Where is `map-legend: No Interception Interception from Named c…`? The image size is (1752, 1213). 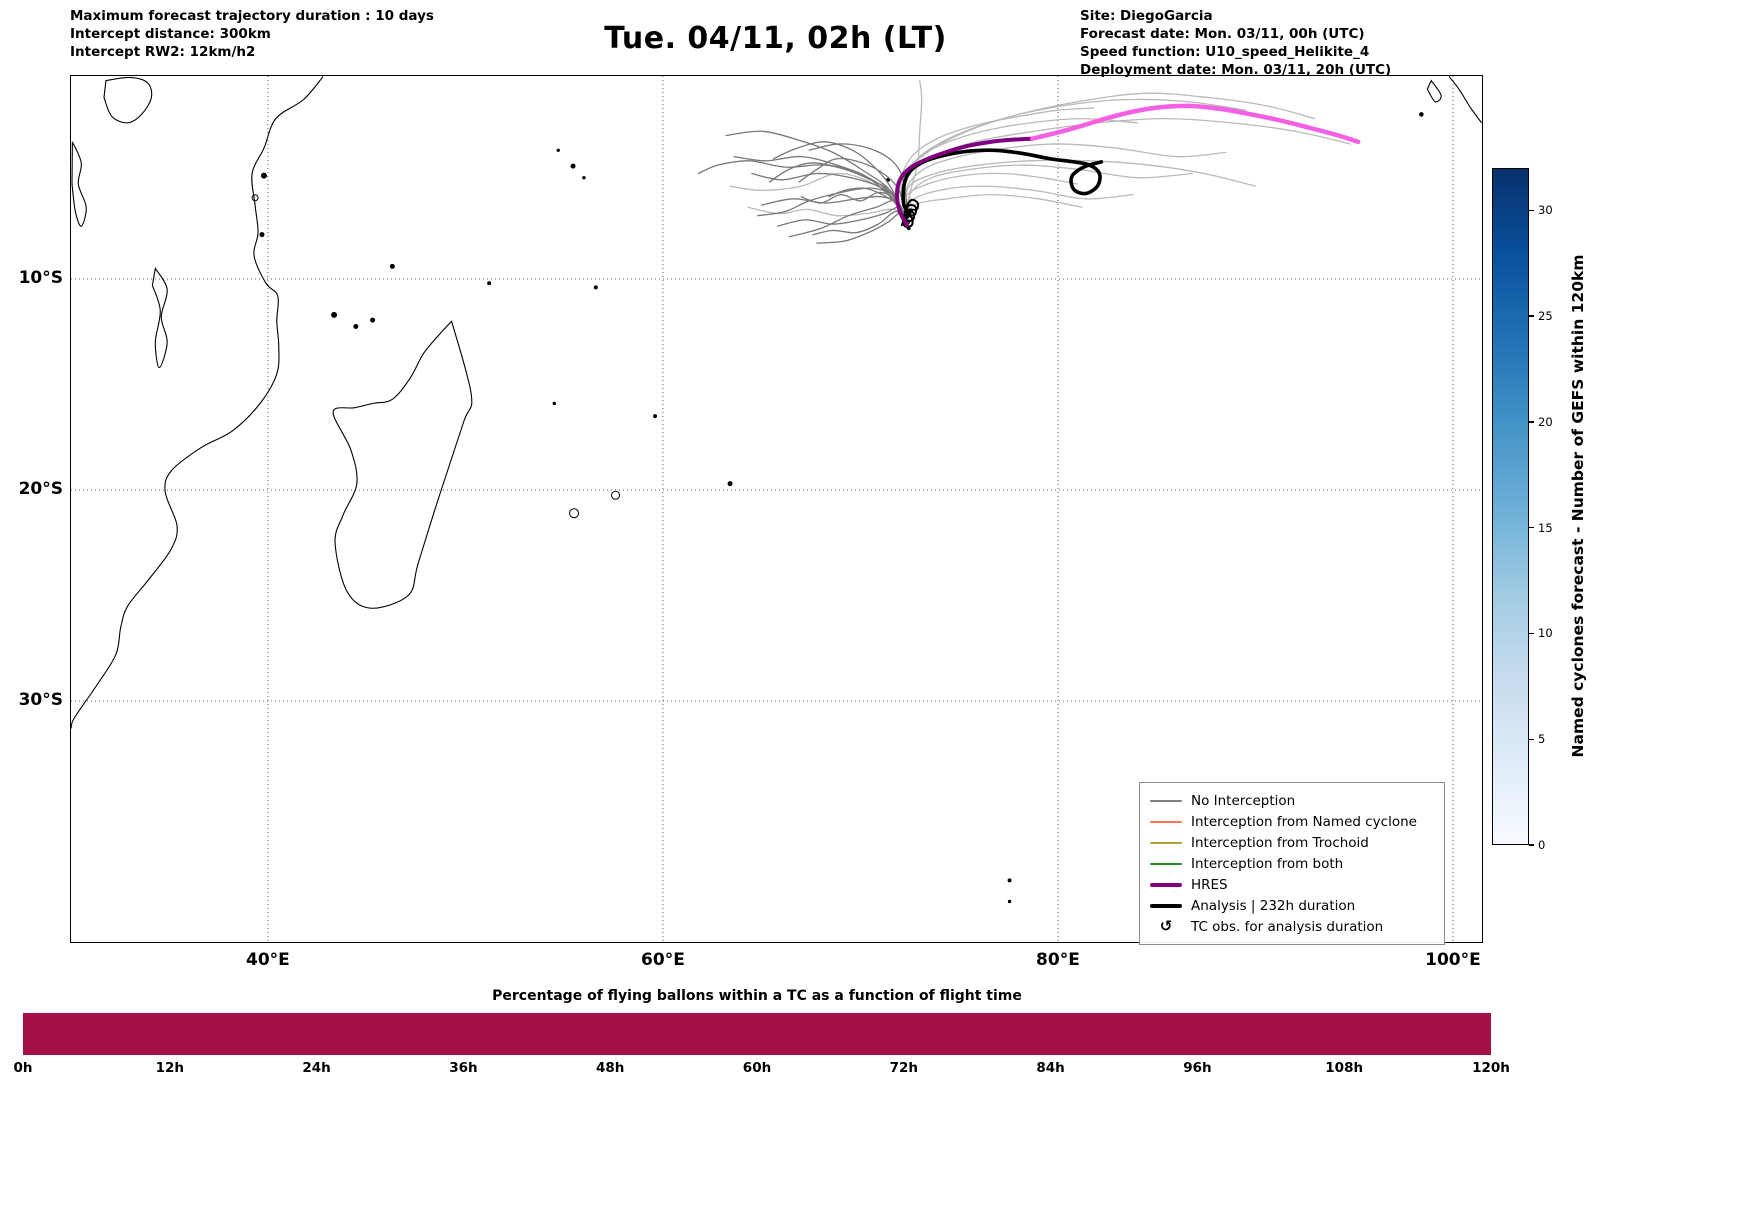
map-legend: No Interception Interception from Named c… is located at coordinates (1292, 863).